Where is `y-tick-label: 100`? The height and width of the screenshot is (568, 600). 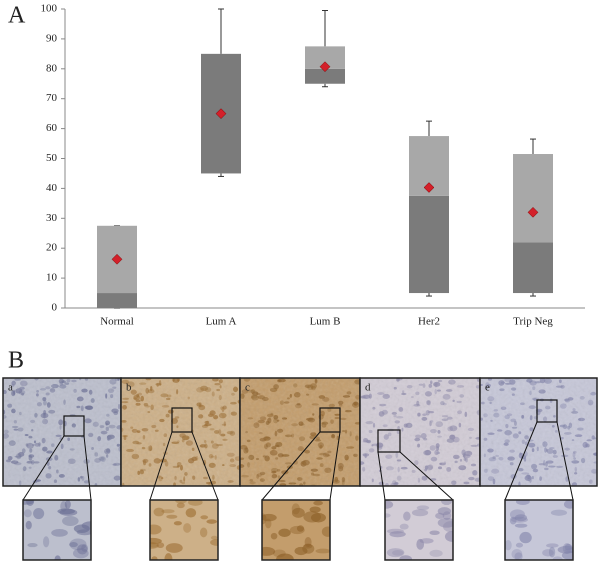
y-tick-label: 100 is located at coordinates (49, 9).